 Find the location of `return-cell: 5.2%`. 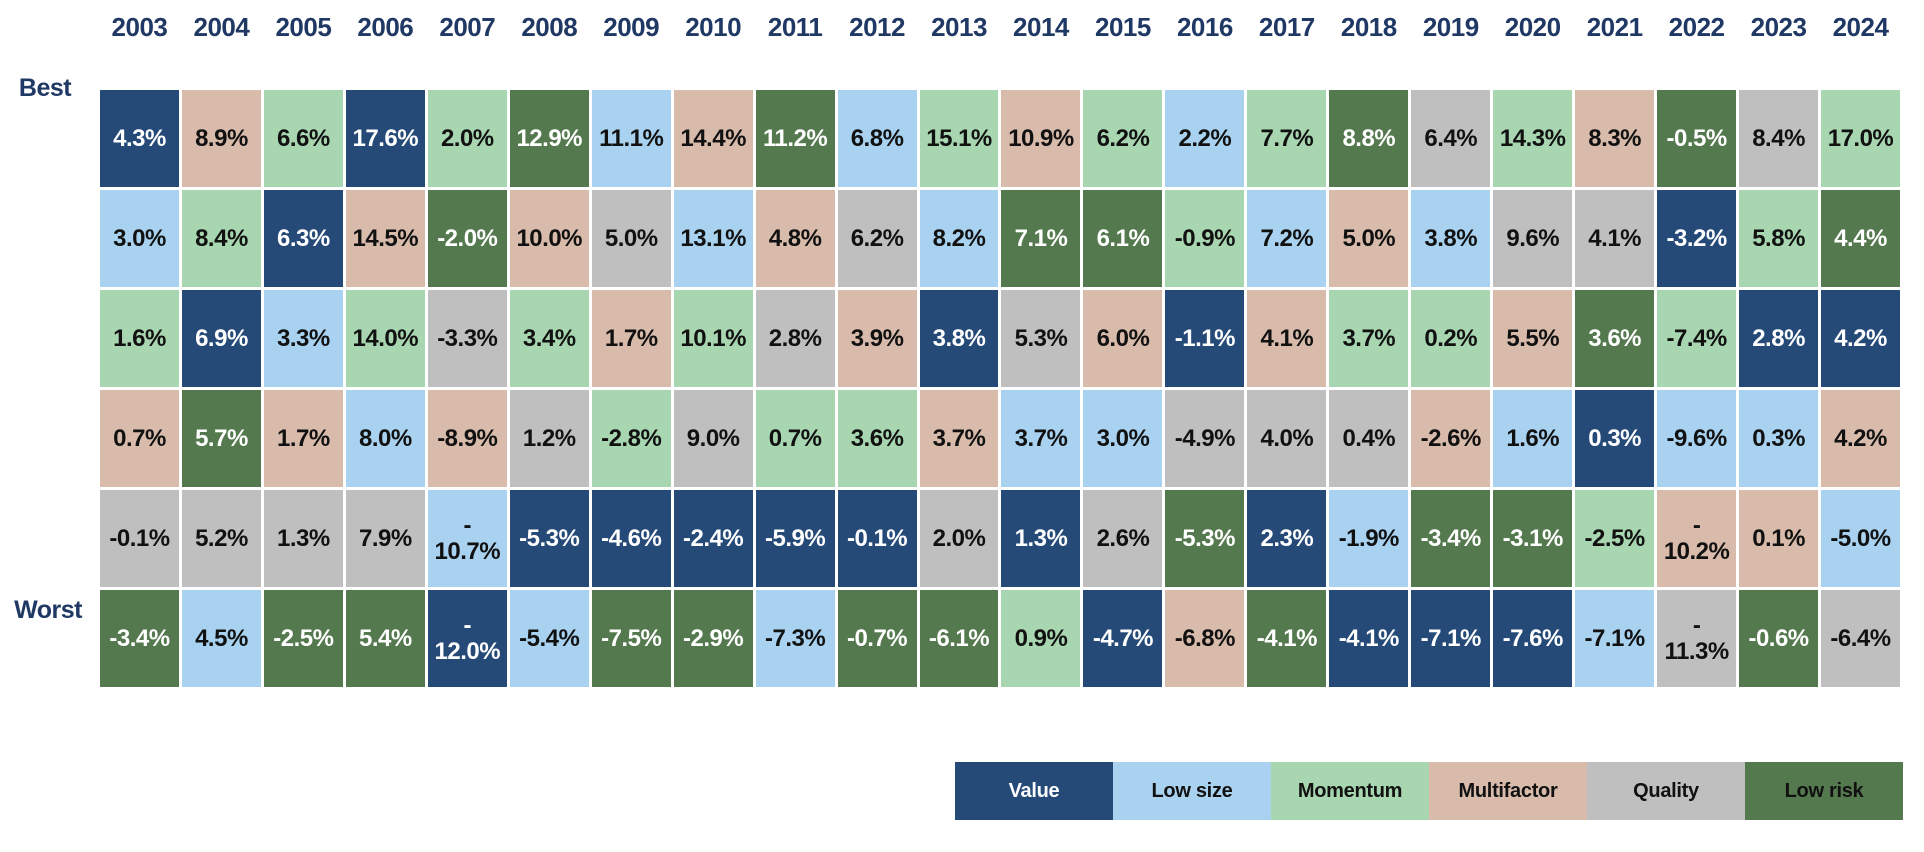

return-cell: 5.2% is located at coordinates (221, 538).